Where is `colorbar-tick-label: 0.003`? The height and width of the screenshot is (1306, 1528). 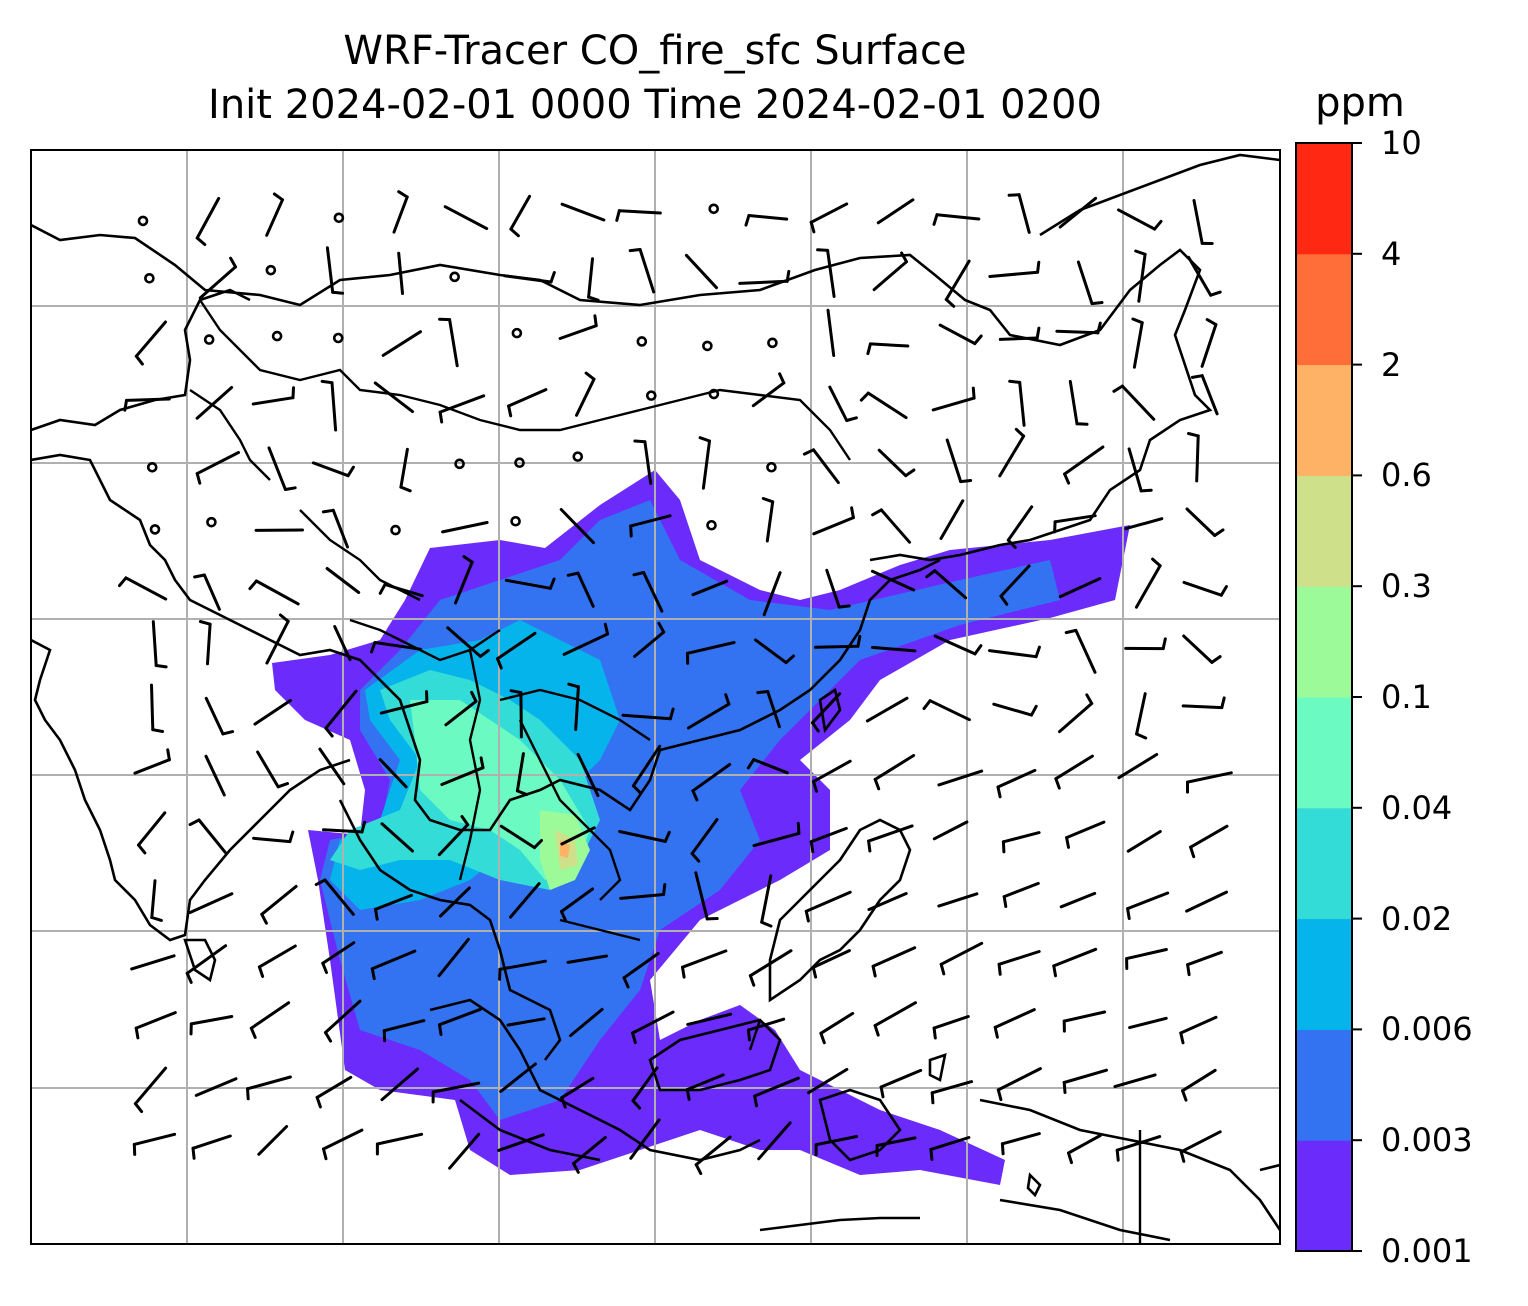 colorbar-tick-label: 0.003 is located at coordinates (1427, 1140).